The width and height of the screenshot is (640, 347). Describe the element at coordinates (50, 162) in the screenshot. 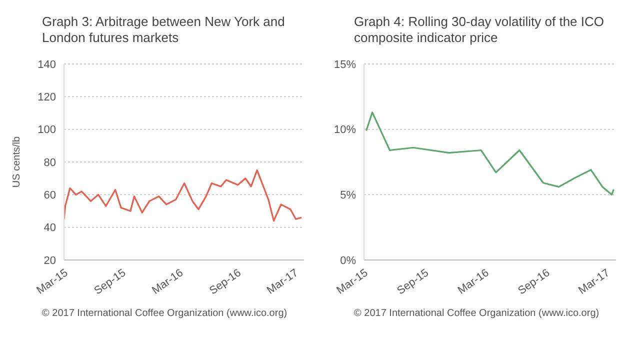

I see `y-tick-label: 80` at that location.